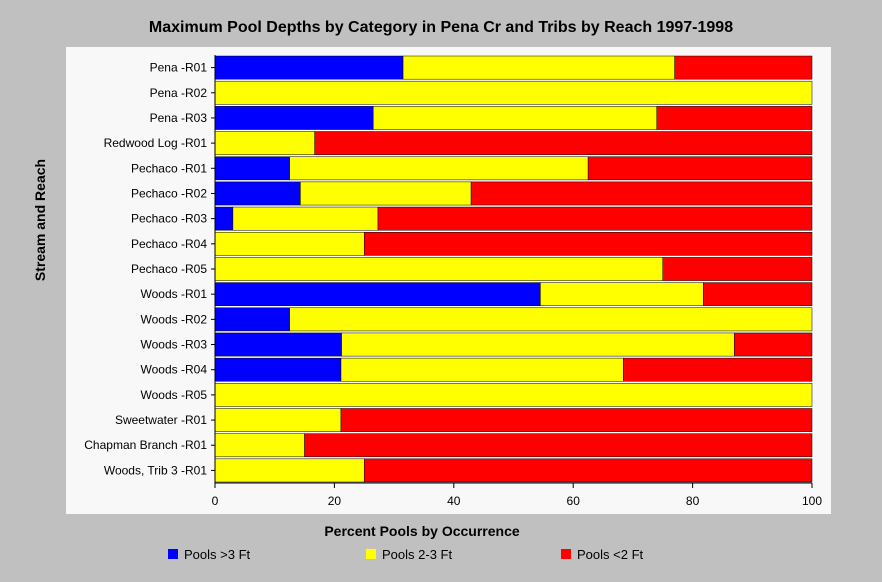 This screenshot has width=882, height=582. Describe the element at coordinates (155, 470) in the screenshot. I see `y-tick-label: Woods, Trib 3 -R01` at that location.